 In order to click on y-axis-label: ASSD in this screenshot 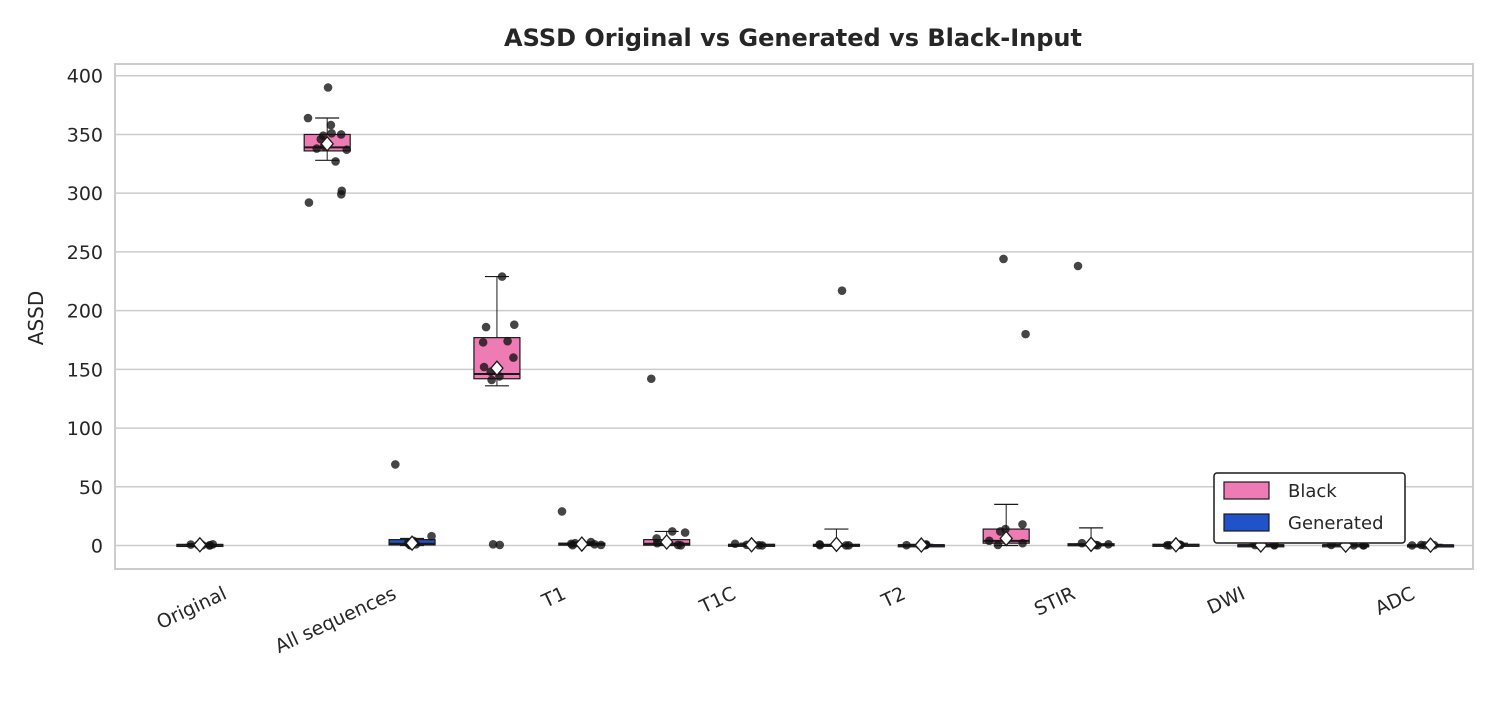, I will do `click(36, 318)`.